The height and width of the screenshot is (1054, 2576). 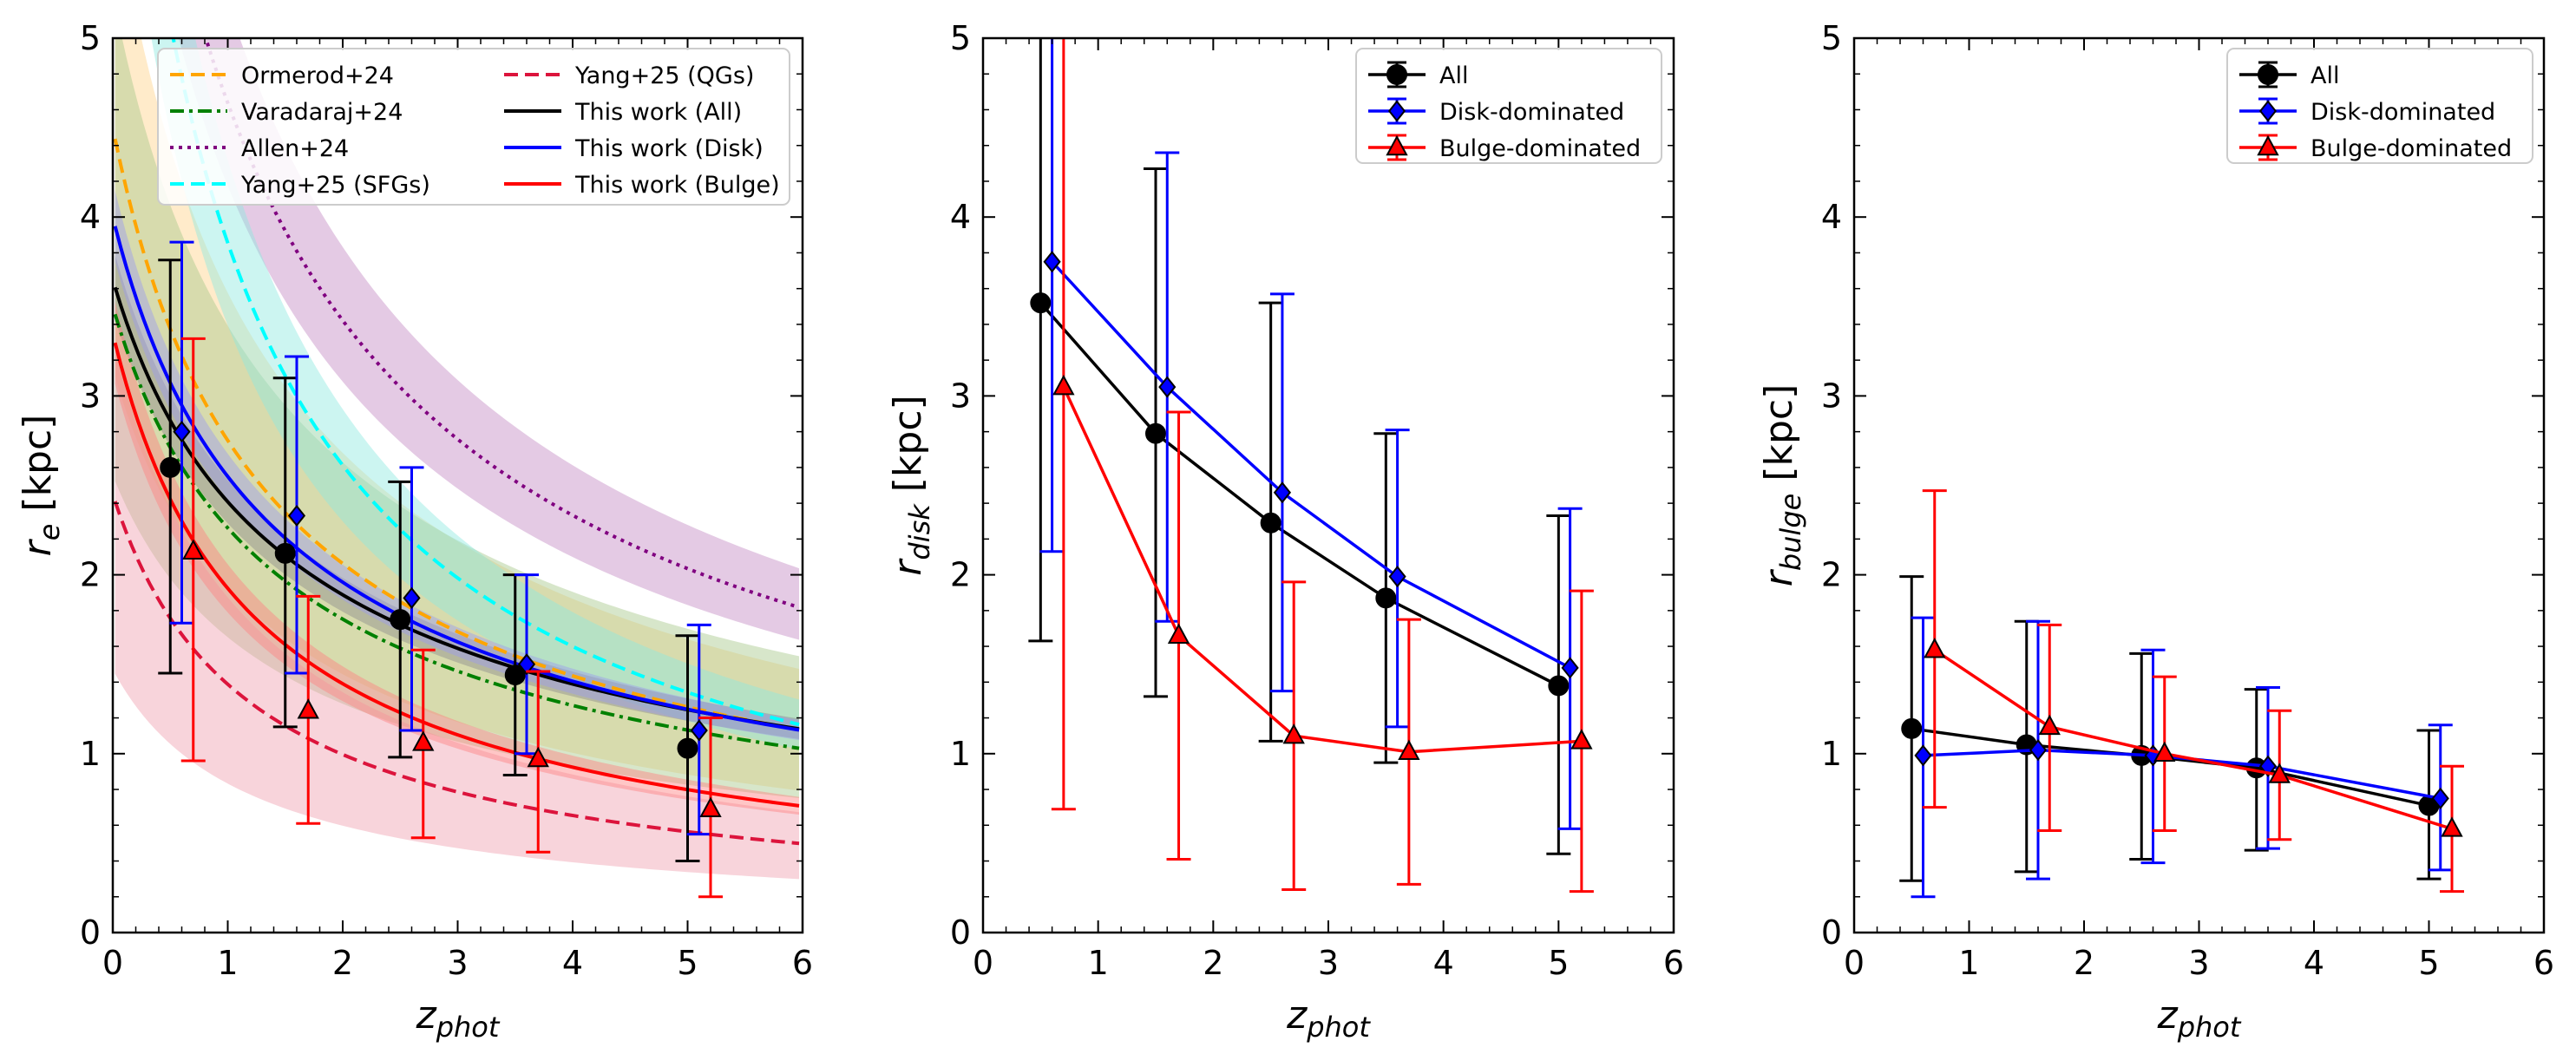 I want to click on panel3-plot-area, so click(x=2181, y=694).